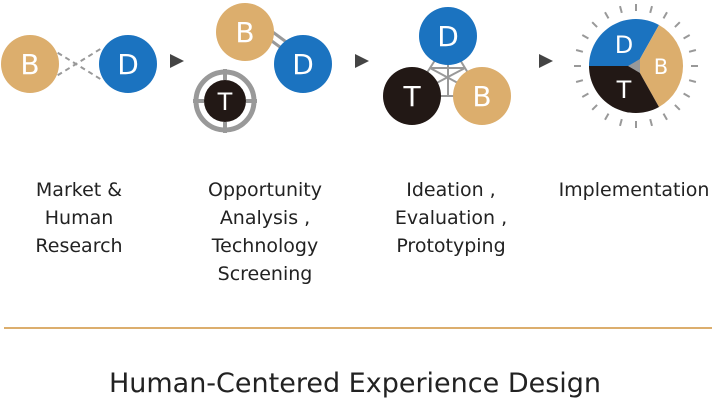 This screenshot has width=714, height=408. What do you see at coordinates (265, 190) in the screenshot?
I see `stage-2-label-line-1: Opportunity` at bounding box center [265, 190].